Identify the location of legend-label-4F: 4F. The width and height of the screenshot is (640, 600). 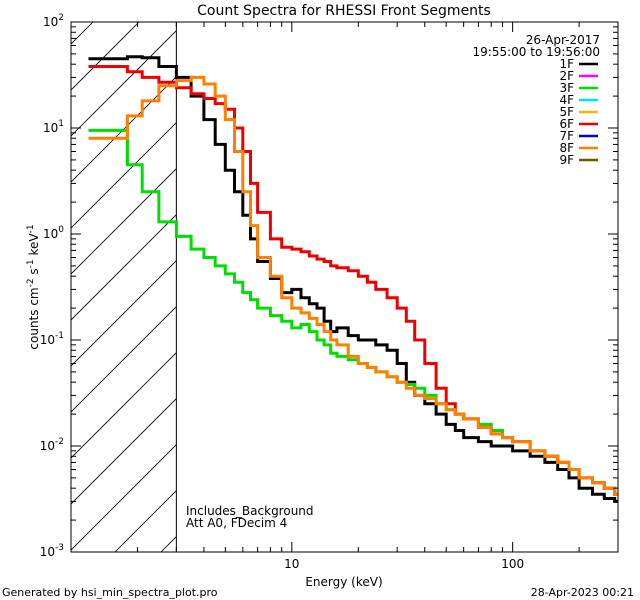
(566, 100).